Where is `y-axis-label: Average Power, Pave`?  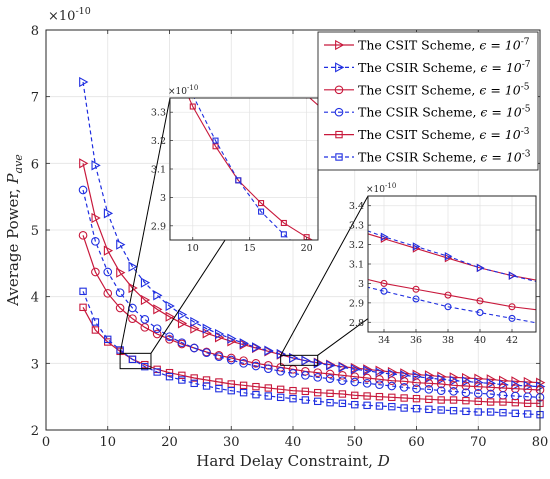 y-axis-label: Average Power, Pave is located at coordinates (14, 230).